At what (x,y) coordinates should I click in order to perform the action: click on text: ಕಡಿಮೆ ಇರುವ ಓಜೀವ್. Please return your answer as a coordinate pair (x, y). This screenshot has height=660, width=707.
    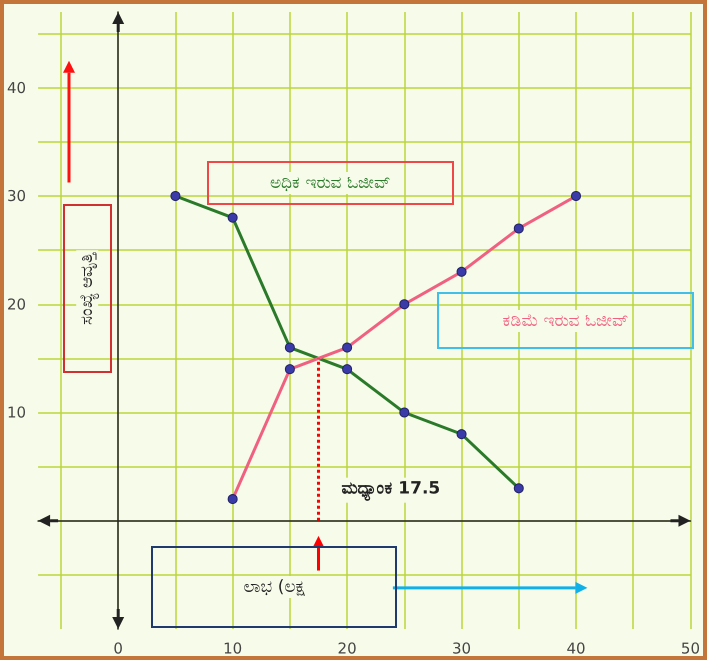
    Looking at the image, I should click on (565, 321).